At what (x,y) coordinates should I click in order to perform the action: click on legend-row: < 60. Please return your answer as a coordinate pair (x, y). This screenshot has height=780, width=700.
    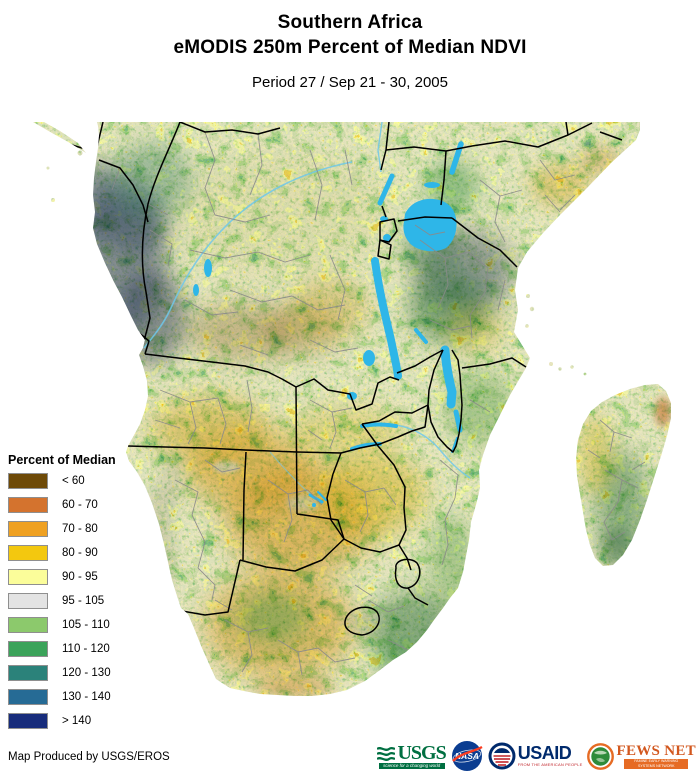
    Looking at the image, I should click on (62, 481).